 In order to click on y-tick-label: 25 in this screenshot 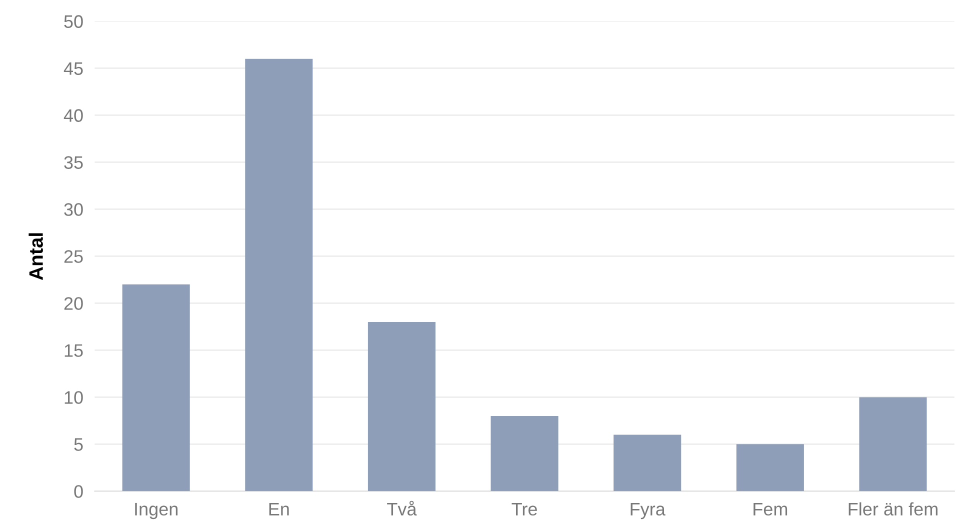, I will do `click(73, 256)`.